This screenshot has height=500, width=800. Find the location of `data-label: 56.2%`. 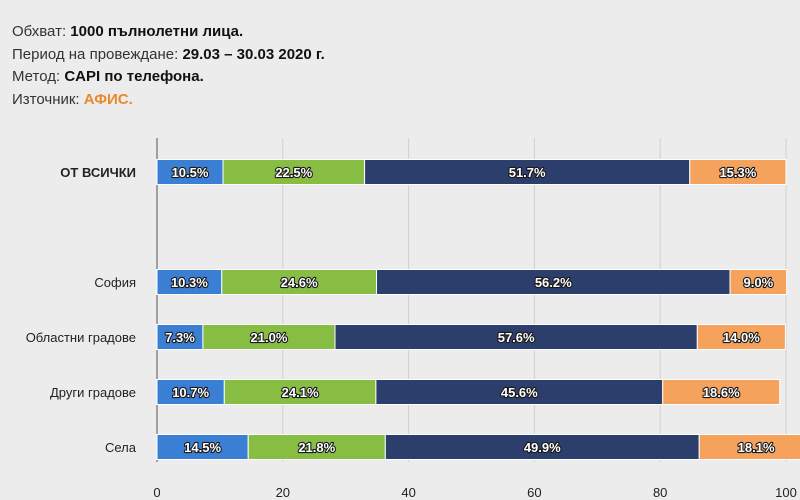

data-label: 56.2% is located at coordinates (553, 282).